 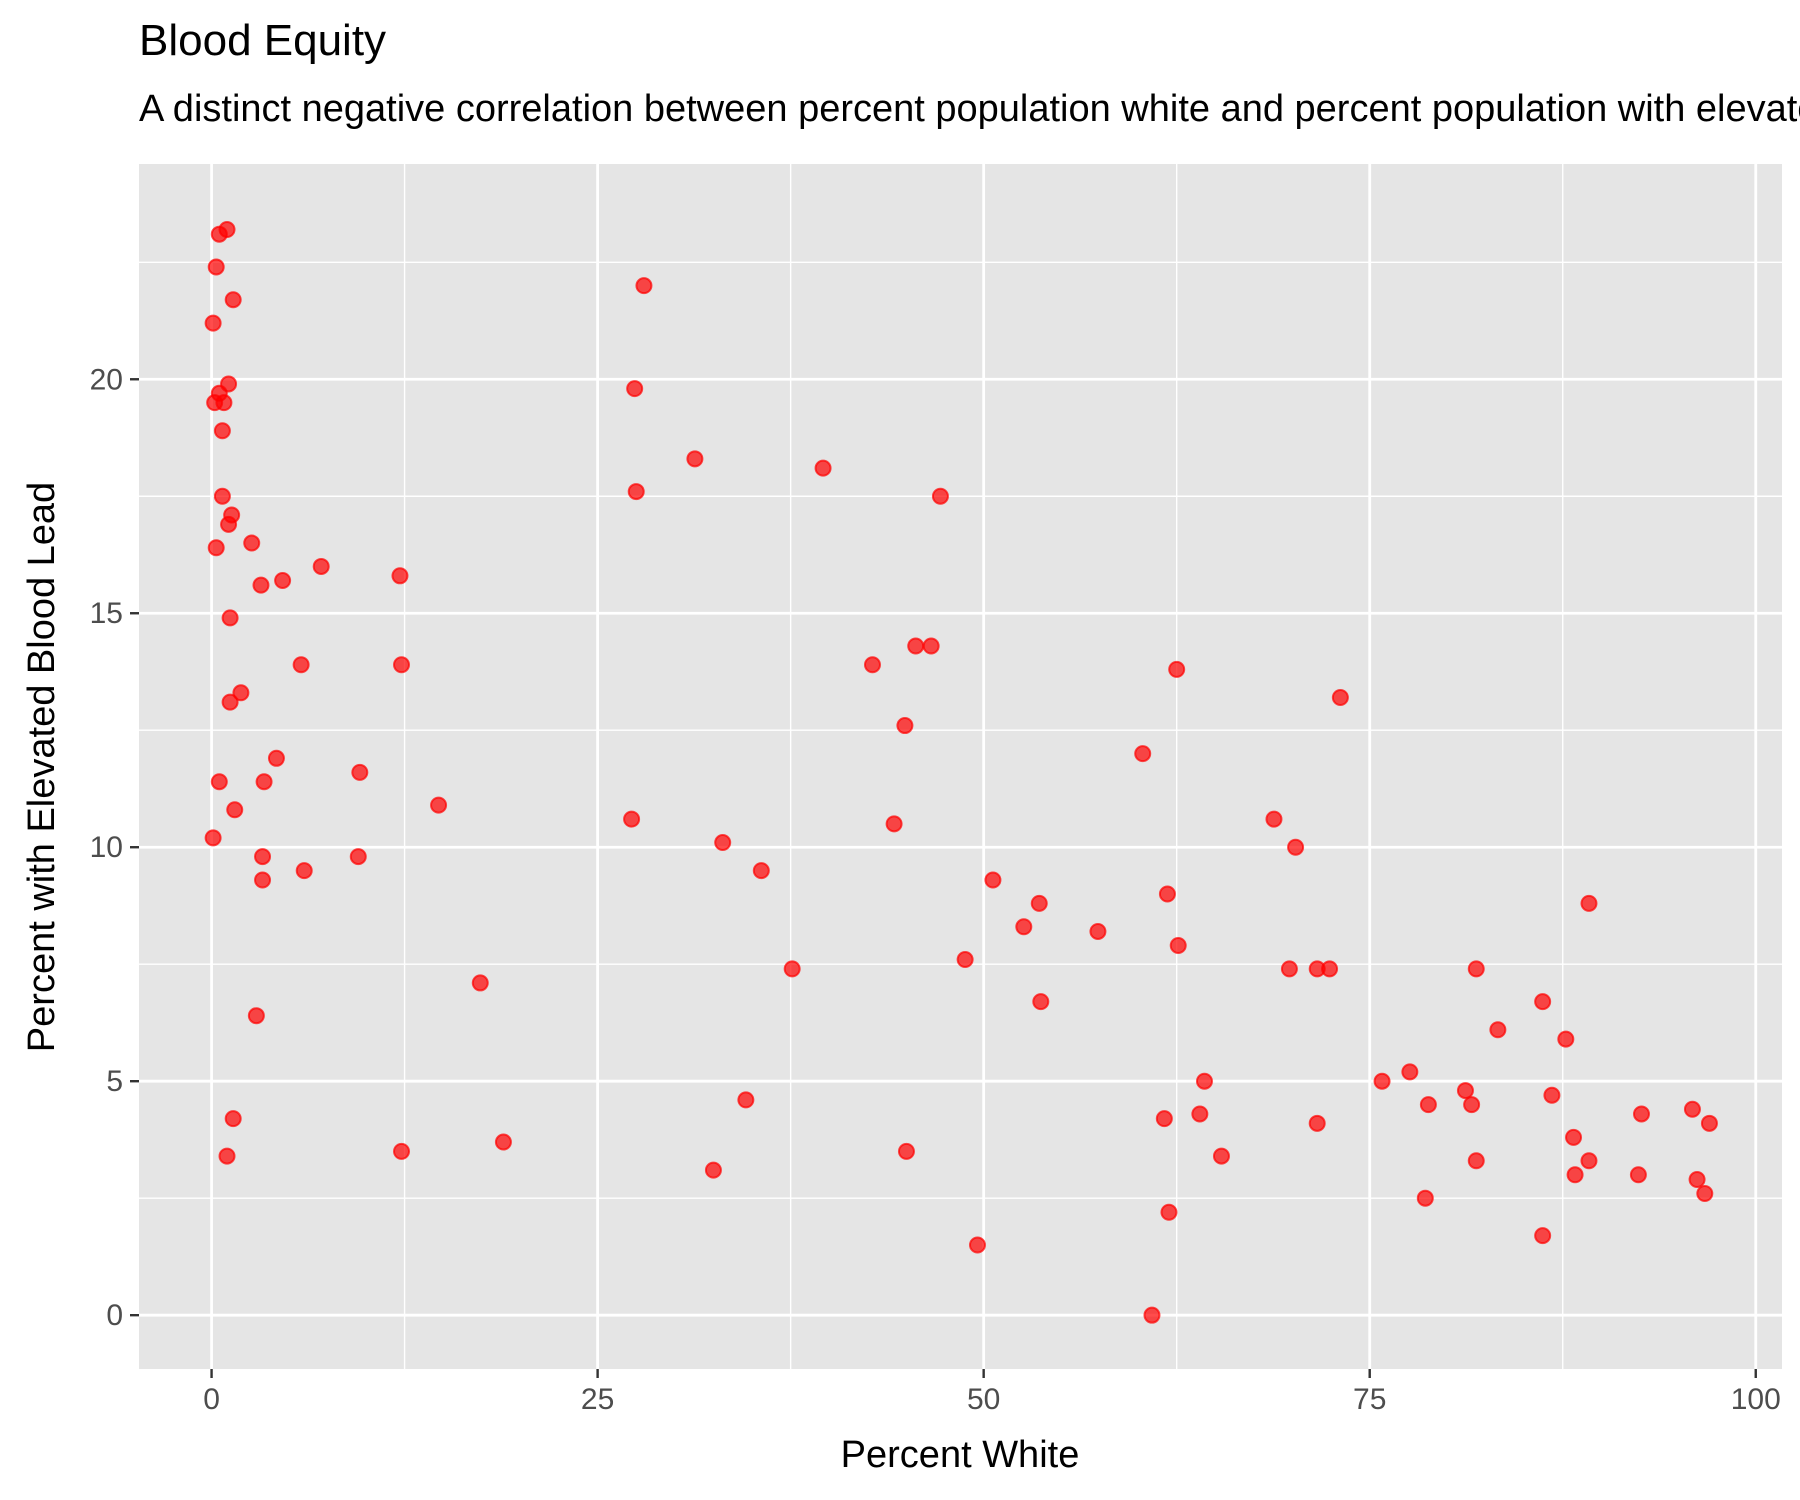 What do you see at coordinates (597, 1399) in the screenshot?
I see `x-tick-label: 25` at bounding box center [597, 1399].